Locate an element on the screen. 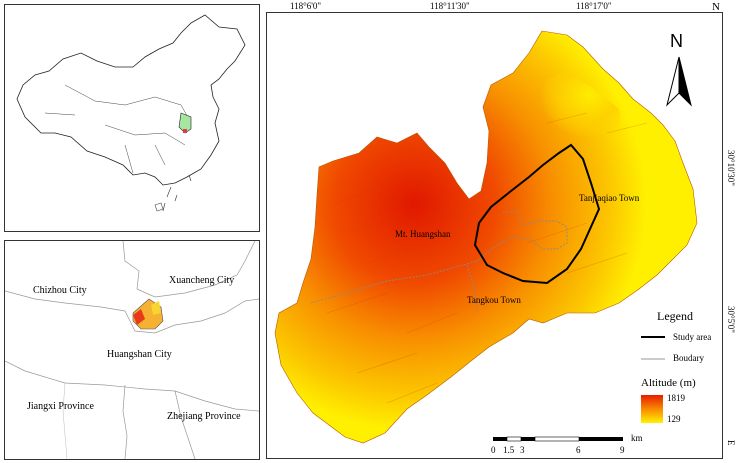 This screenshot has height=463, width=738. scale-tick-4: 9 is located at coordinates (622, 450).